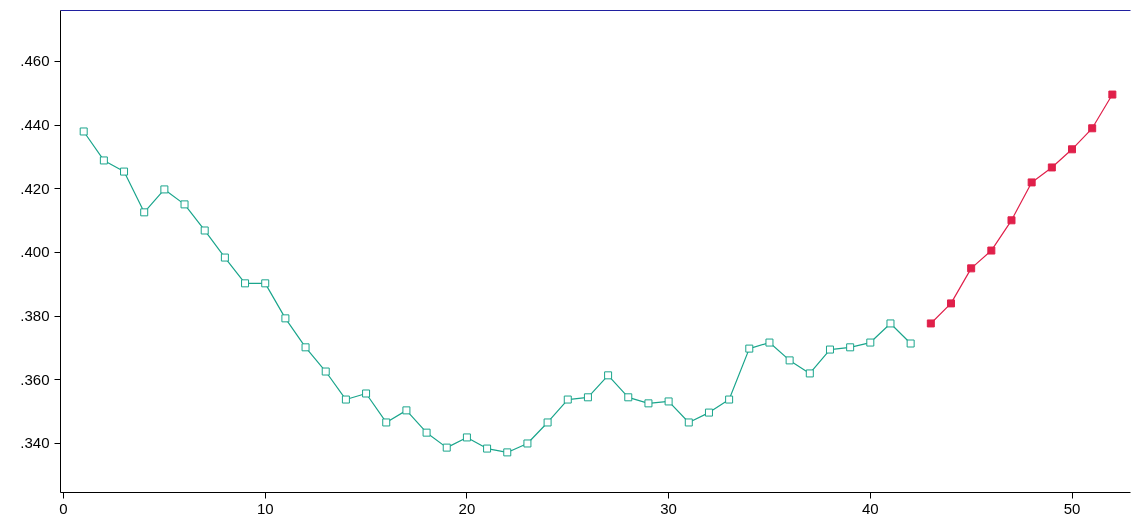  Describe the element at coordinates (1072, 508) in the screenshot. I see `x-tick-label: 50` at that location.